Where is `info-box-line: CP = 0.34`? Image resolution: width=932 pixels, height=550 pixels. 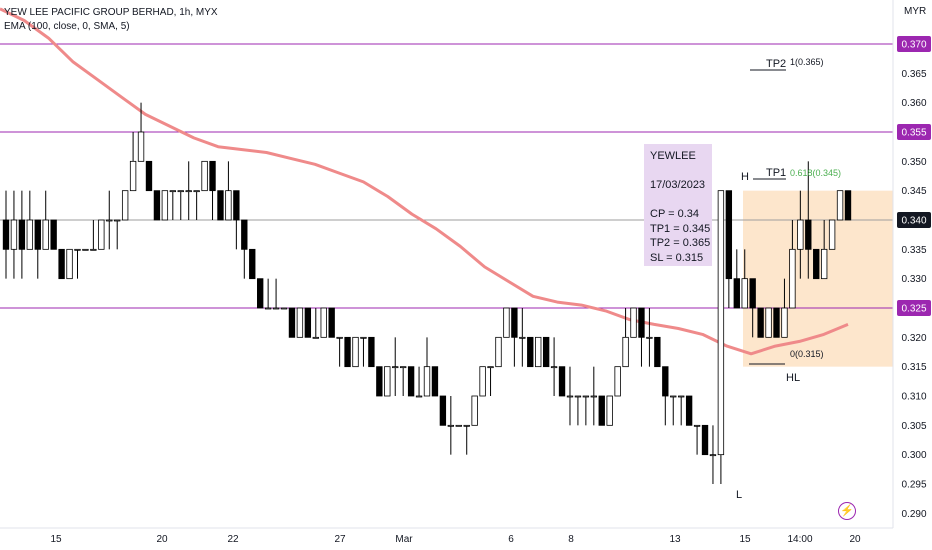
info-box-line: CP = 0.34 is located at coordinates (674, 214).